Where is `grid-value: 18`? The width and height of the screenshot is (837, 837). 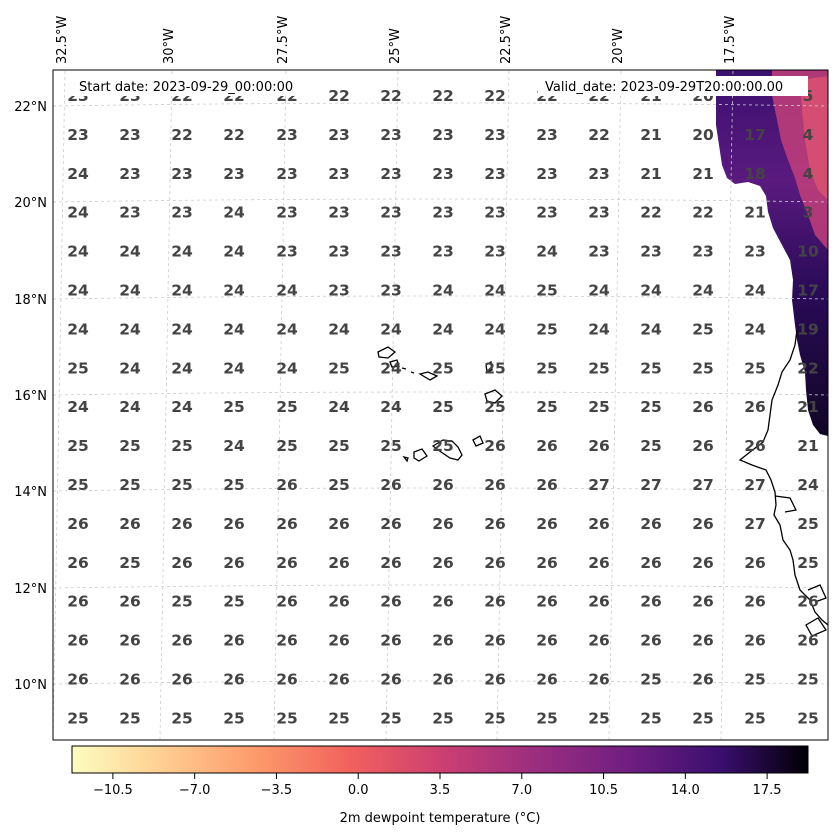 grid-value: 18 is located at coordinates (755, 174).